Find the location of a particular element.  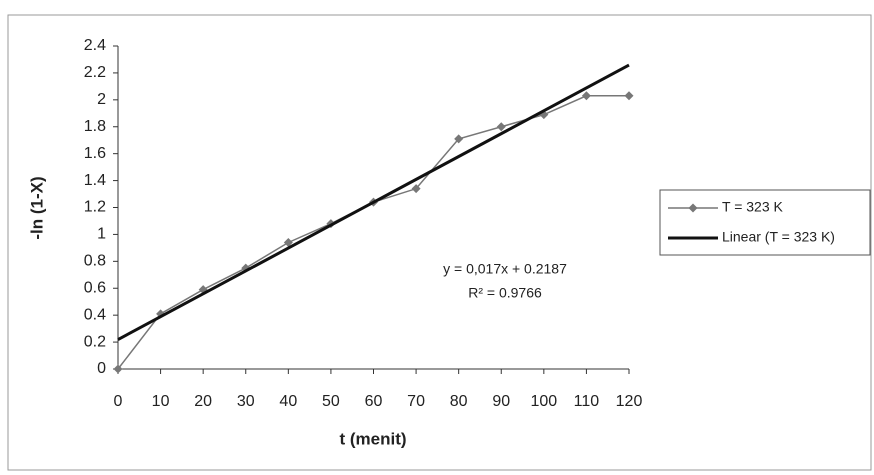

trend-equation: y = 0,017x + 0.2187 is located at coordinates (505, 269).